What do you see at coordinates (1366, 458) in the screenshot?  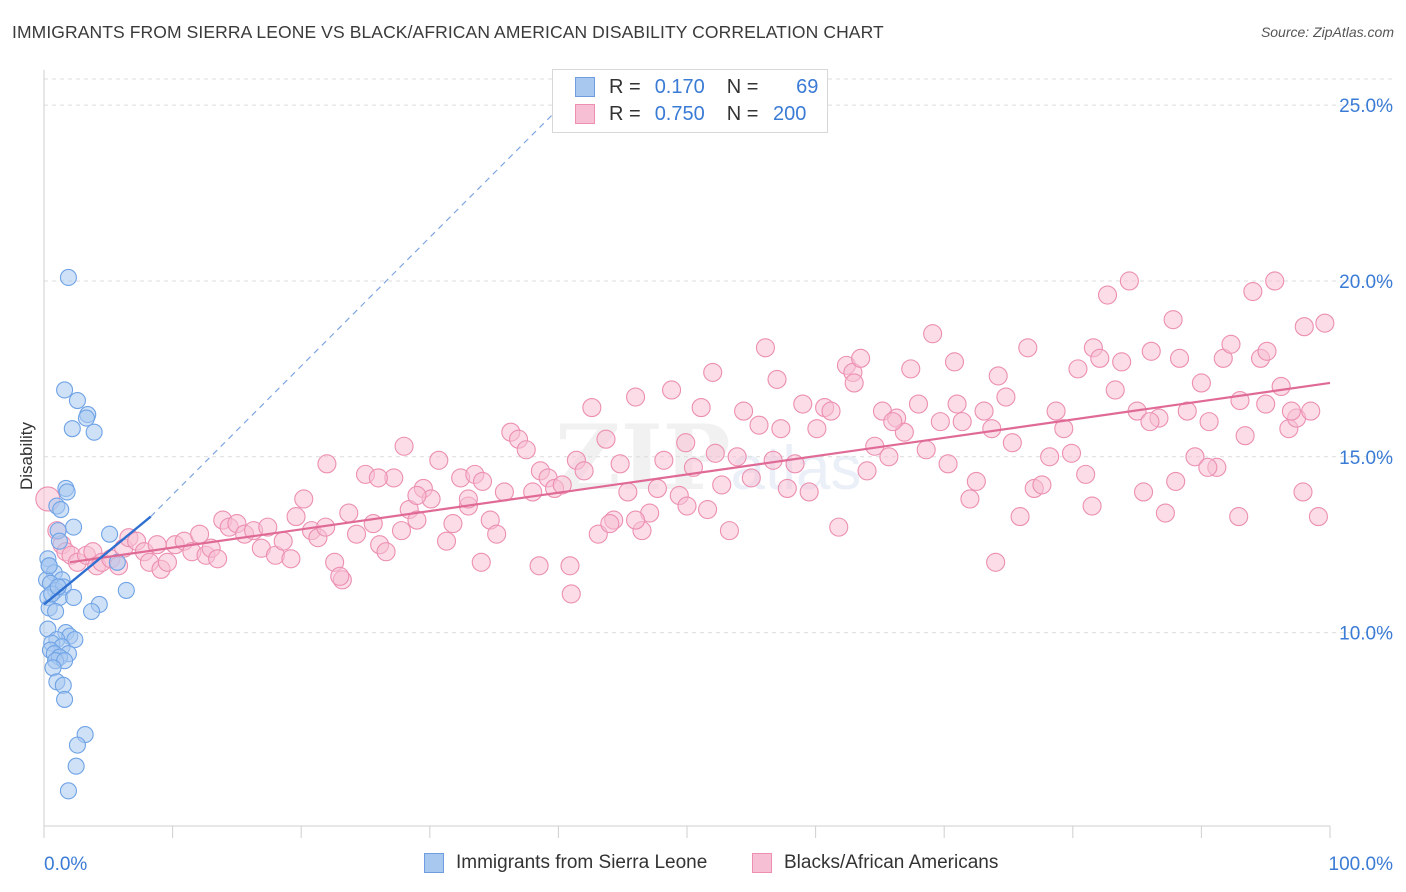 I see `y-tick-label: 15.0%` at bounding box center [1366, 458].